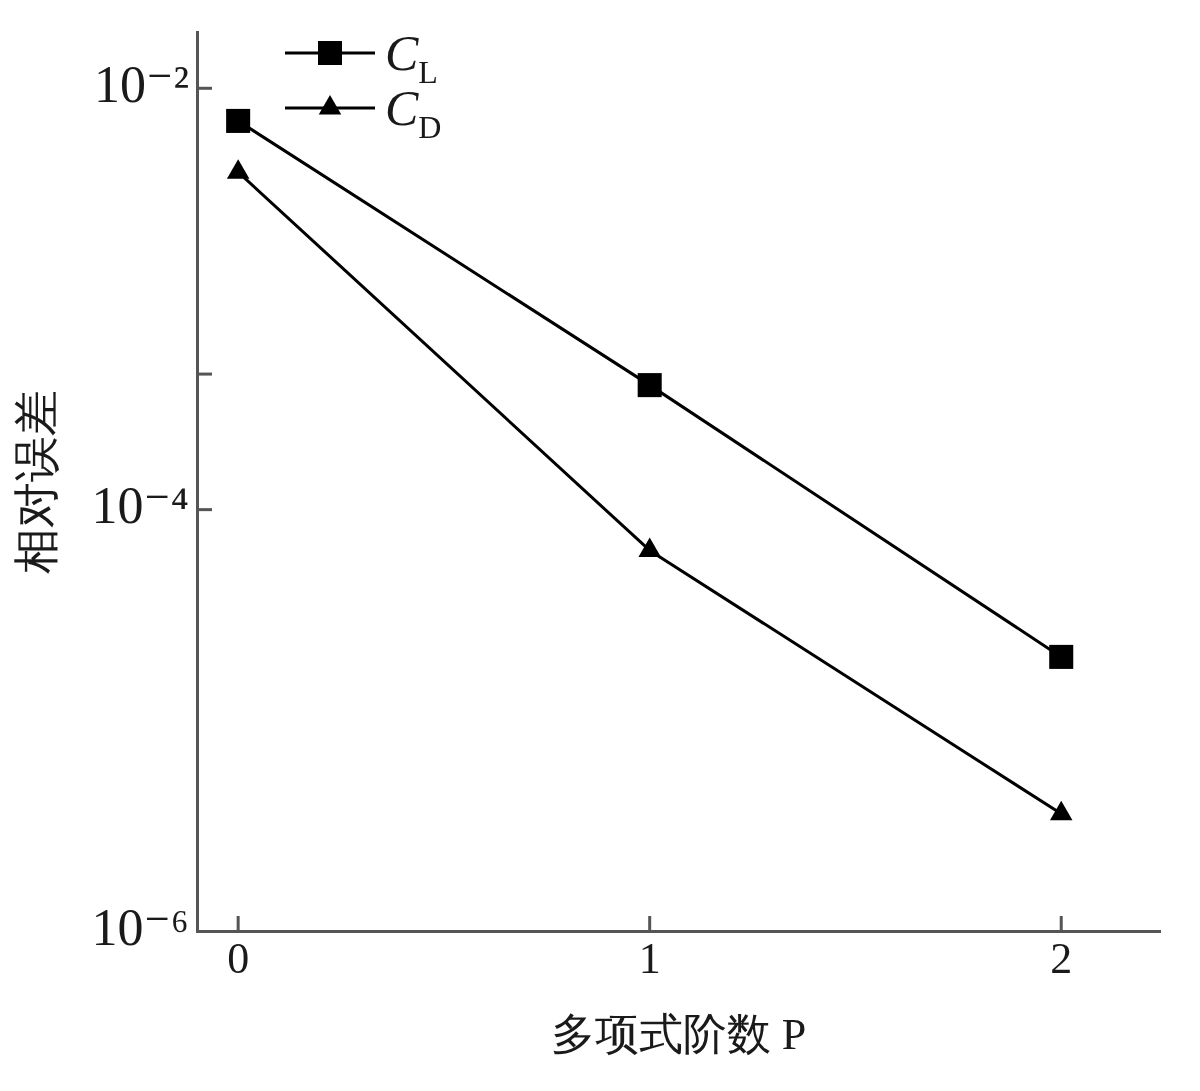 The image size is (1200, 1091). I want to click on y-tick-label: 10⁻⁶, so click(140, 927).